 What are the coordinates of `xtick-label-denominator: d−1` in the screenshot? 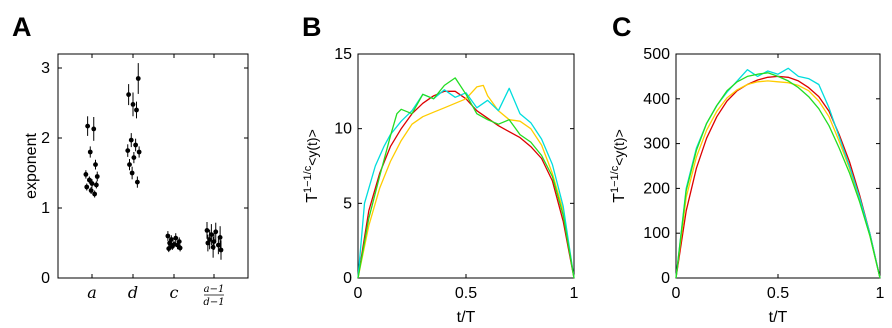 It's located at (213, 302).